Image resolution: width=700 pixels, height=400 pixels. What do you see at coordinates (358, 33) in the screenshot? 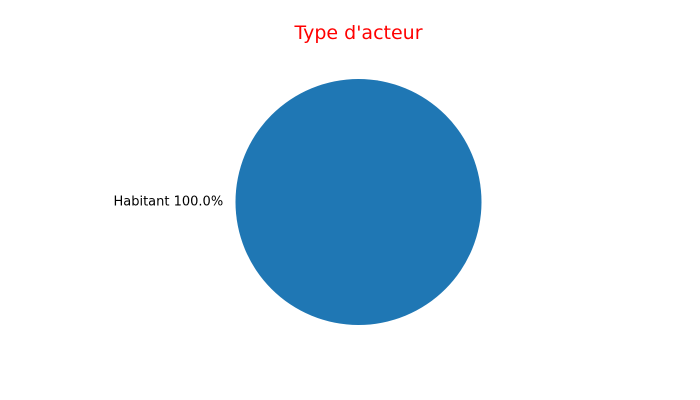
I see `chart-title: Type d'acteur` at bounding box center [358, 33].